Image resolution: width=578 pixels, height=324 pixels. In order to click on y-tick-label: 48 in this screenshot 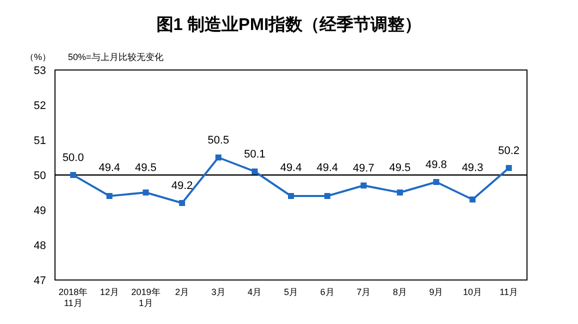, I will do `click(40, 246)`.